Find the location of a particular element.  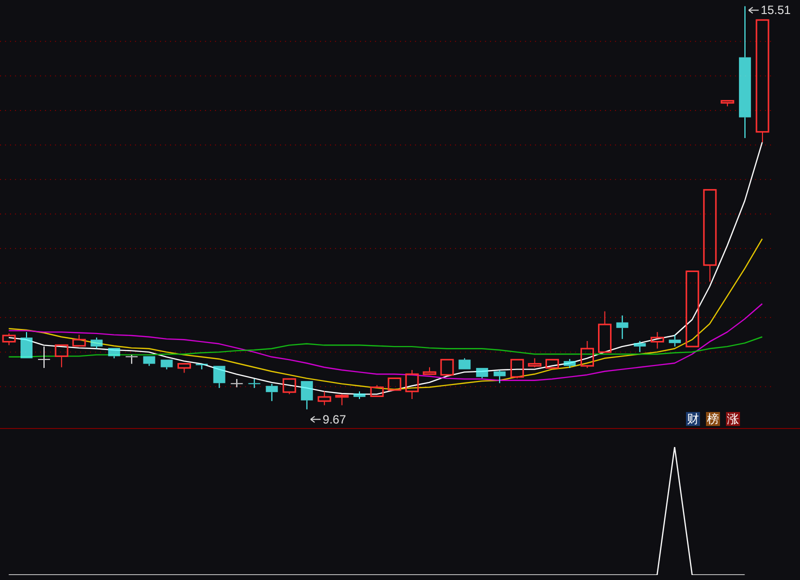

annotation: 9.67 is located at coordinates (334, 419).